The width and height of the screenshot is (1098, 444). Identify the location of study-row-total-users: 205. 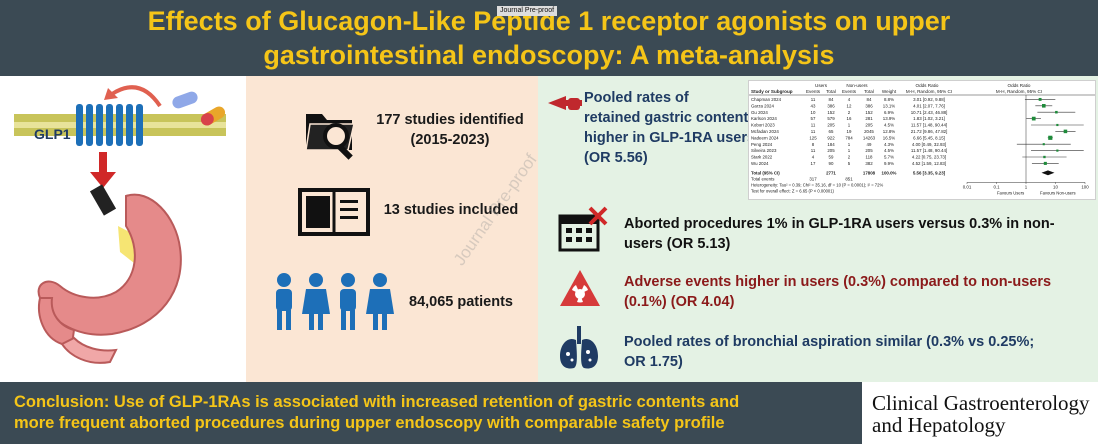
(831, 125).